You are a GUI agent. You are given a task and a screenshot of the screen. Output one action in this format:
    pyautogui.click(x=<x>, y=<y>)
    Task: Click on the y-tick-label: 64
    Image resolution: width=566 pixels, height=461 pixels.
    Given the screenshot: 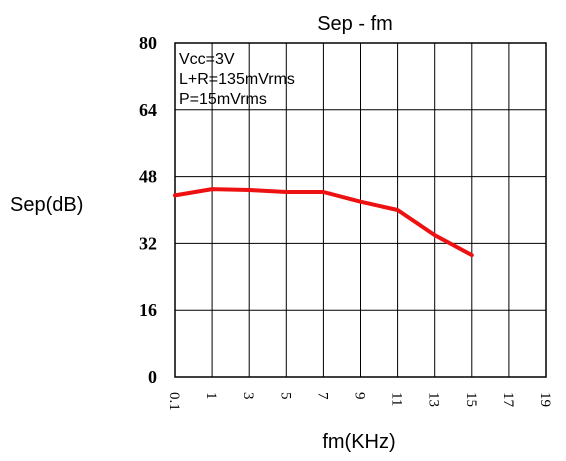 What is the action you would take?
    pyautogui.click(x=148, y=110)
    